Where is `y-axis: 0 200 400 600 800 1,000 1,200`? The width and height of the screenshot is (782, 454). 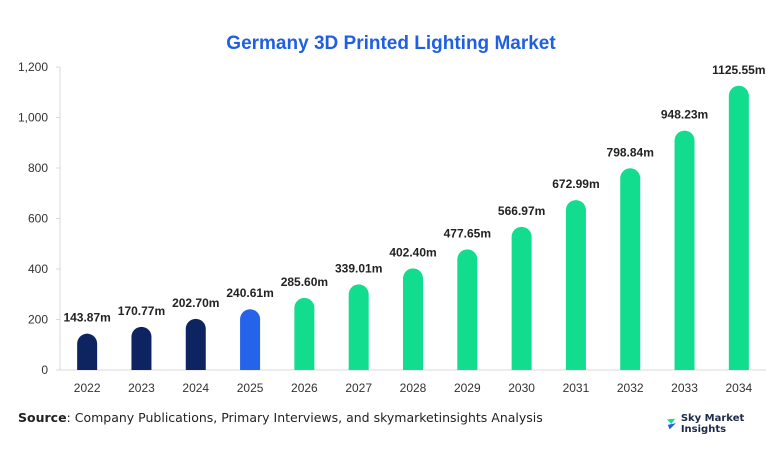
y-axis: 0 200 400 600 800 1,000 1,200 is located at coordinates (39, 218).